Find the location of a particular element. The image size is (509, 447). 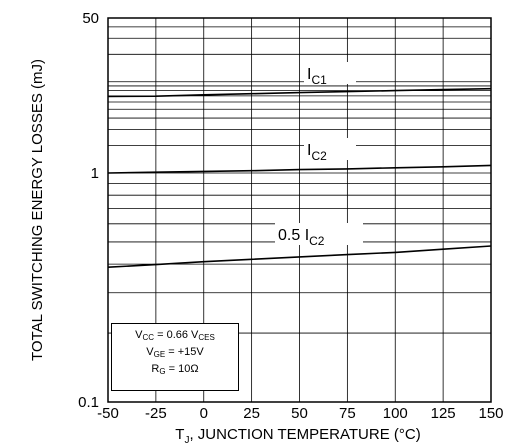

condition-vcc: VCC = 0.66 VCES is located at coordinates (175, 335).